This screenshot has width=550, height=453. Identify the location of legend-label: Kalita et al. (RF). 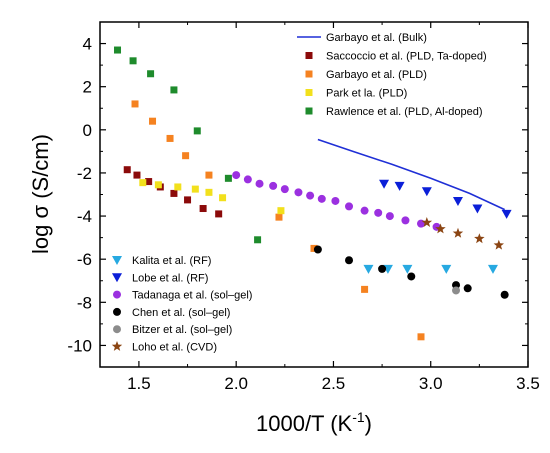
(171, 261).